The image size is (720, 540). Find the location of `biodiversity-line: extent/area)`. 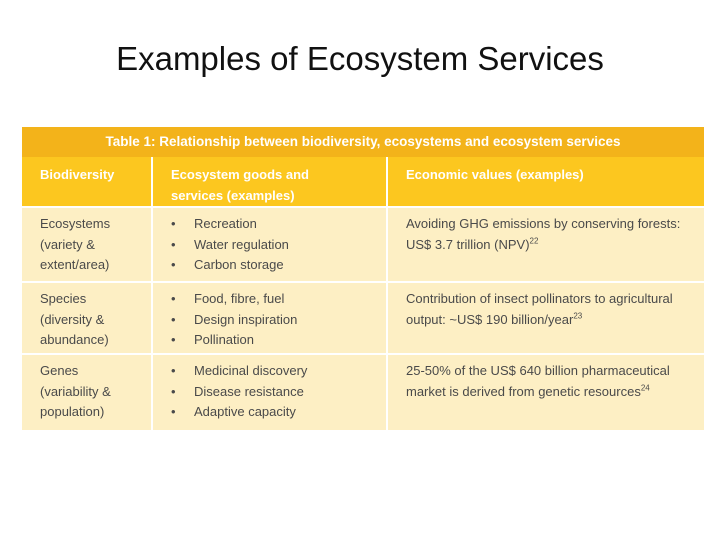

biodiversity-line: extent/area) is located at coordinates (75, 264).